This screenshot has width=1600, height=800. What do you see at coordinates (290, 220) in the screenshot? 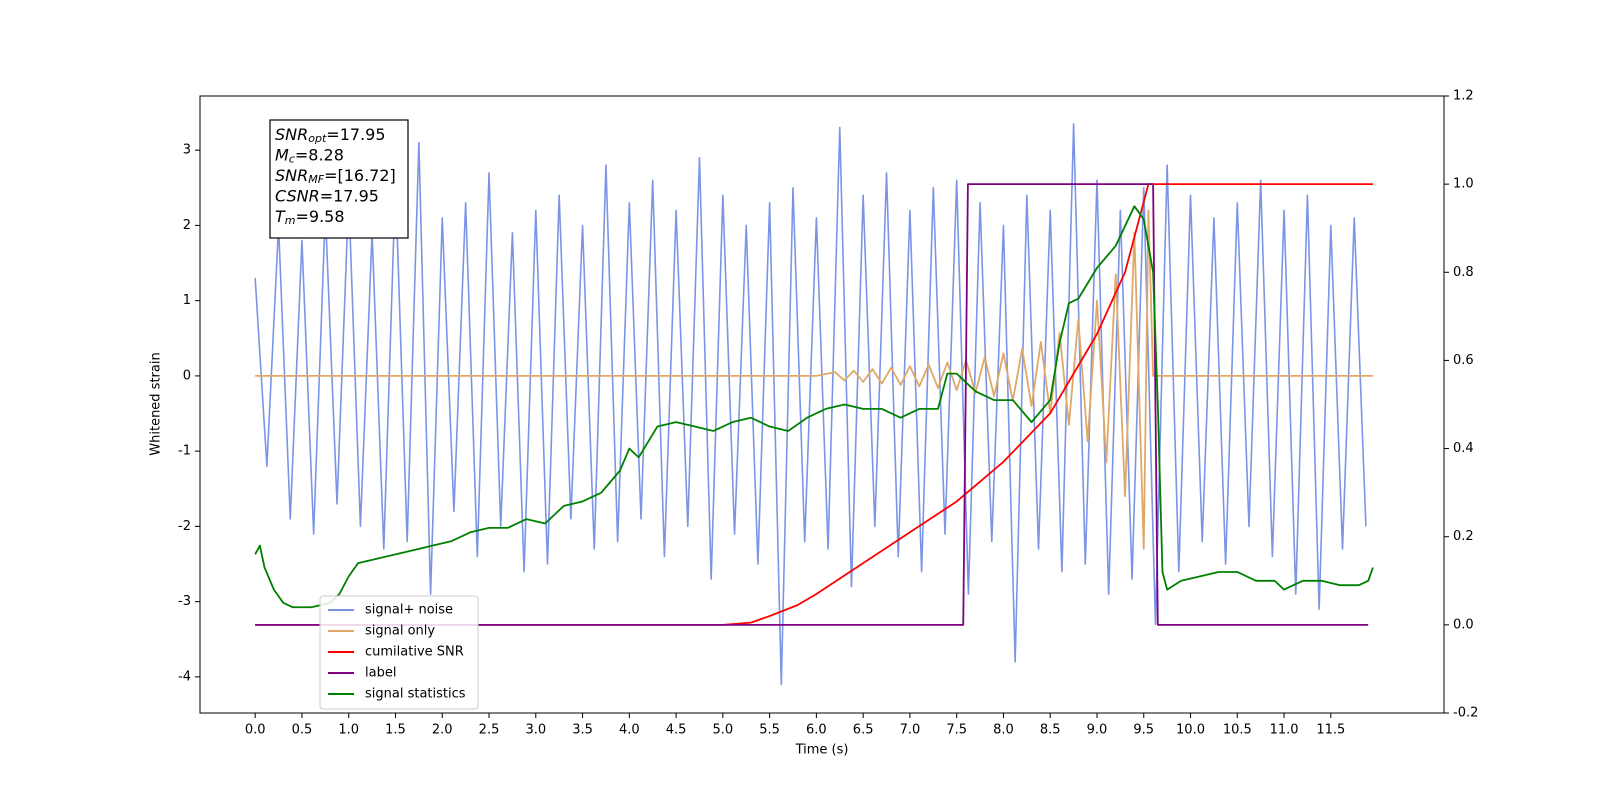
I see `annotation-subscript: m` at bounding box center [290, 220].